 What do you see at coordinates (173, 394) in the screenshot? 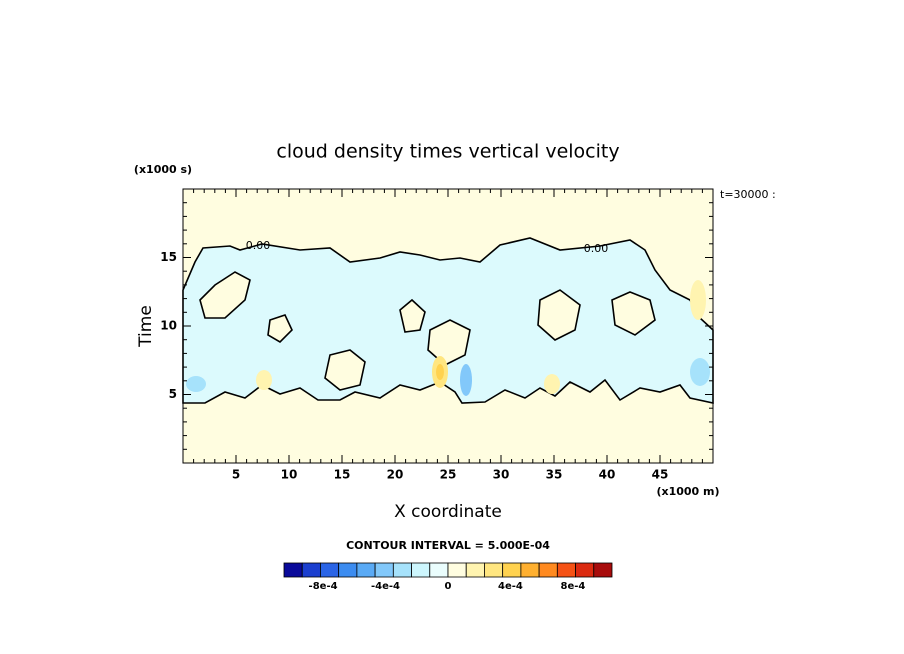
I see `y-tick-label: 5` at bounding box center [173, 394].